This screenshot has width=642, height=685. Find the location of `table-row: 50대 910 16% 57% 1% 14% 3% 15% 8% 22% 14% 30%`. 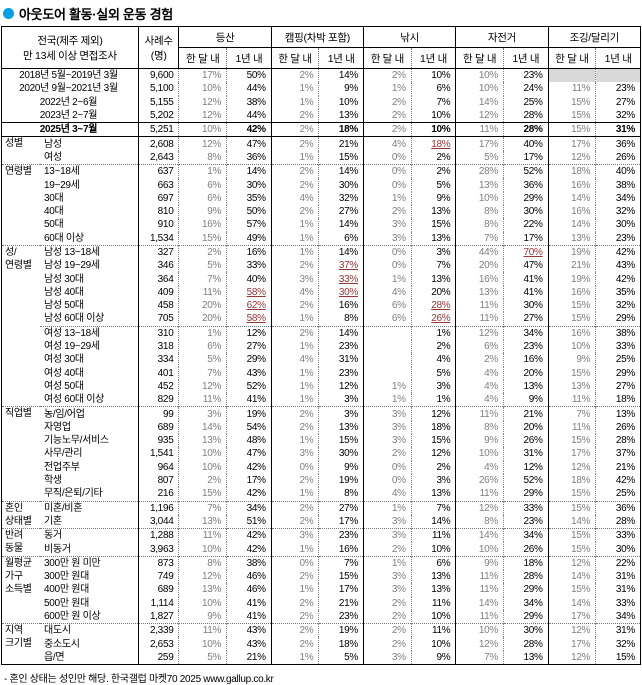

table-row: 50대 910 16% 57% 1% 14% 3% 15% 8% 22% 14% 30% is located at coordinates (321, 225).